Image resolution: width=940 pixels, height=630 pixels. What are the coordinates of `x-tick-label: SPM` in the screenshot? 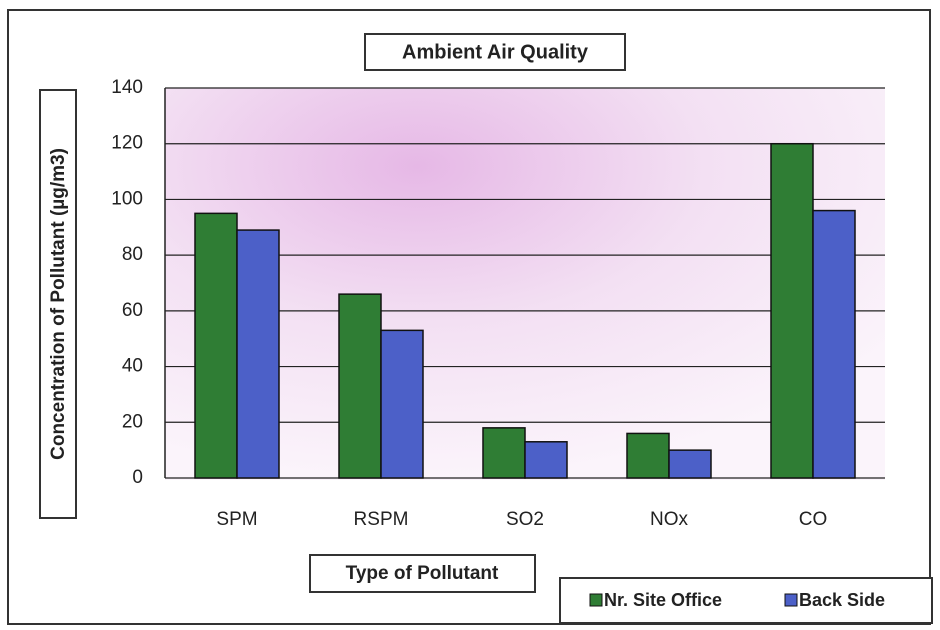 It's located at (236, 519).